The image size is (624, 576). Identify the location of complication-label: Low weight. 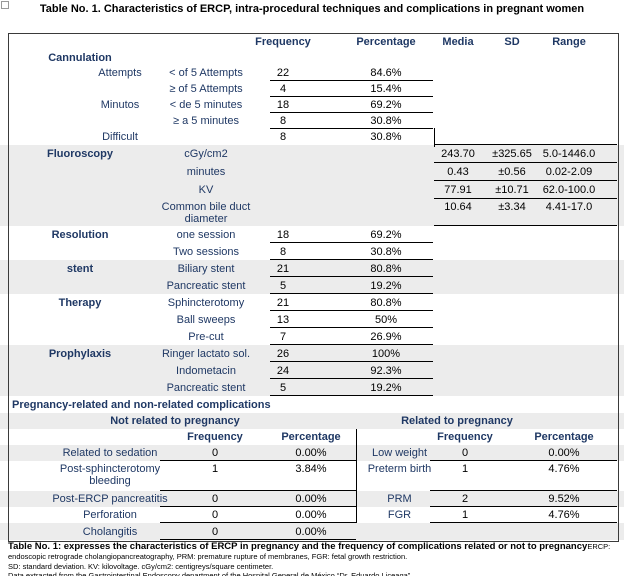
(399, 453).